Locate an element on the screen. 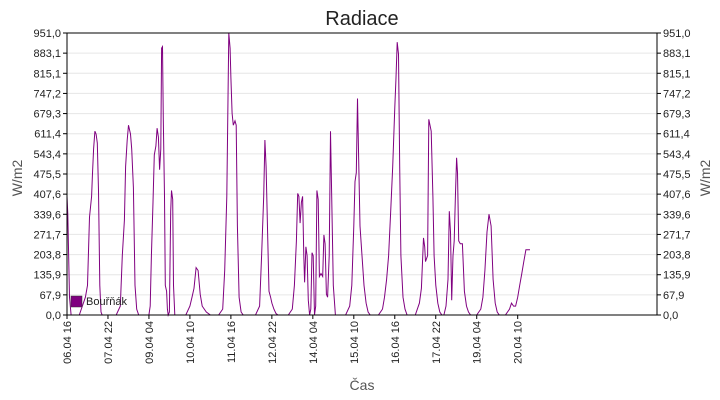 Image resolution: width=720 pixels, height=400 pixels. y-tick-label-left: 543,4 is located at coordinates (47, 155).